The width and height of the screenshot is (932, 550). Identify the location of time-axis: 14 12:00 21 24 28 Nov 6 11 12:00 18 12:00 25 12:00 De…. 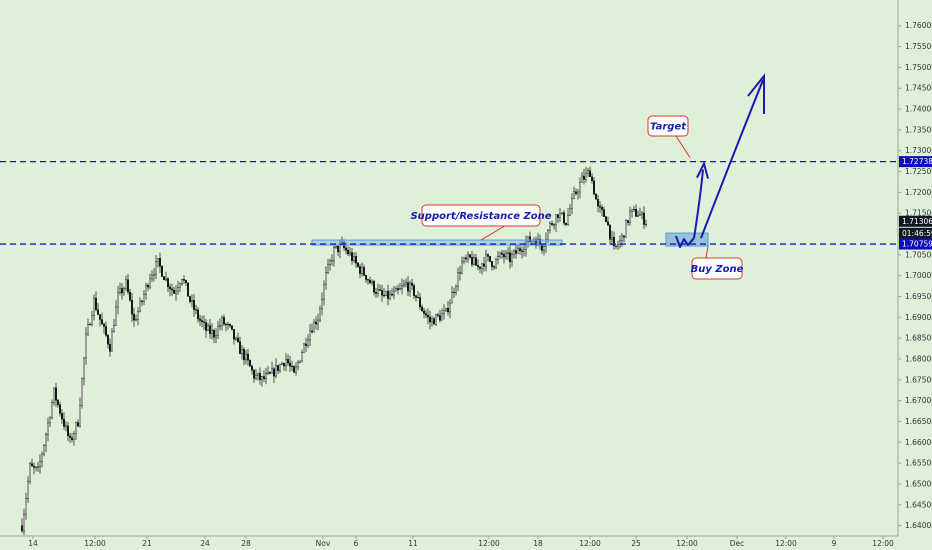
(461, 542).